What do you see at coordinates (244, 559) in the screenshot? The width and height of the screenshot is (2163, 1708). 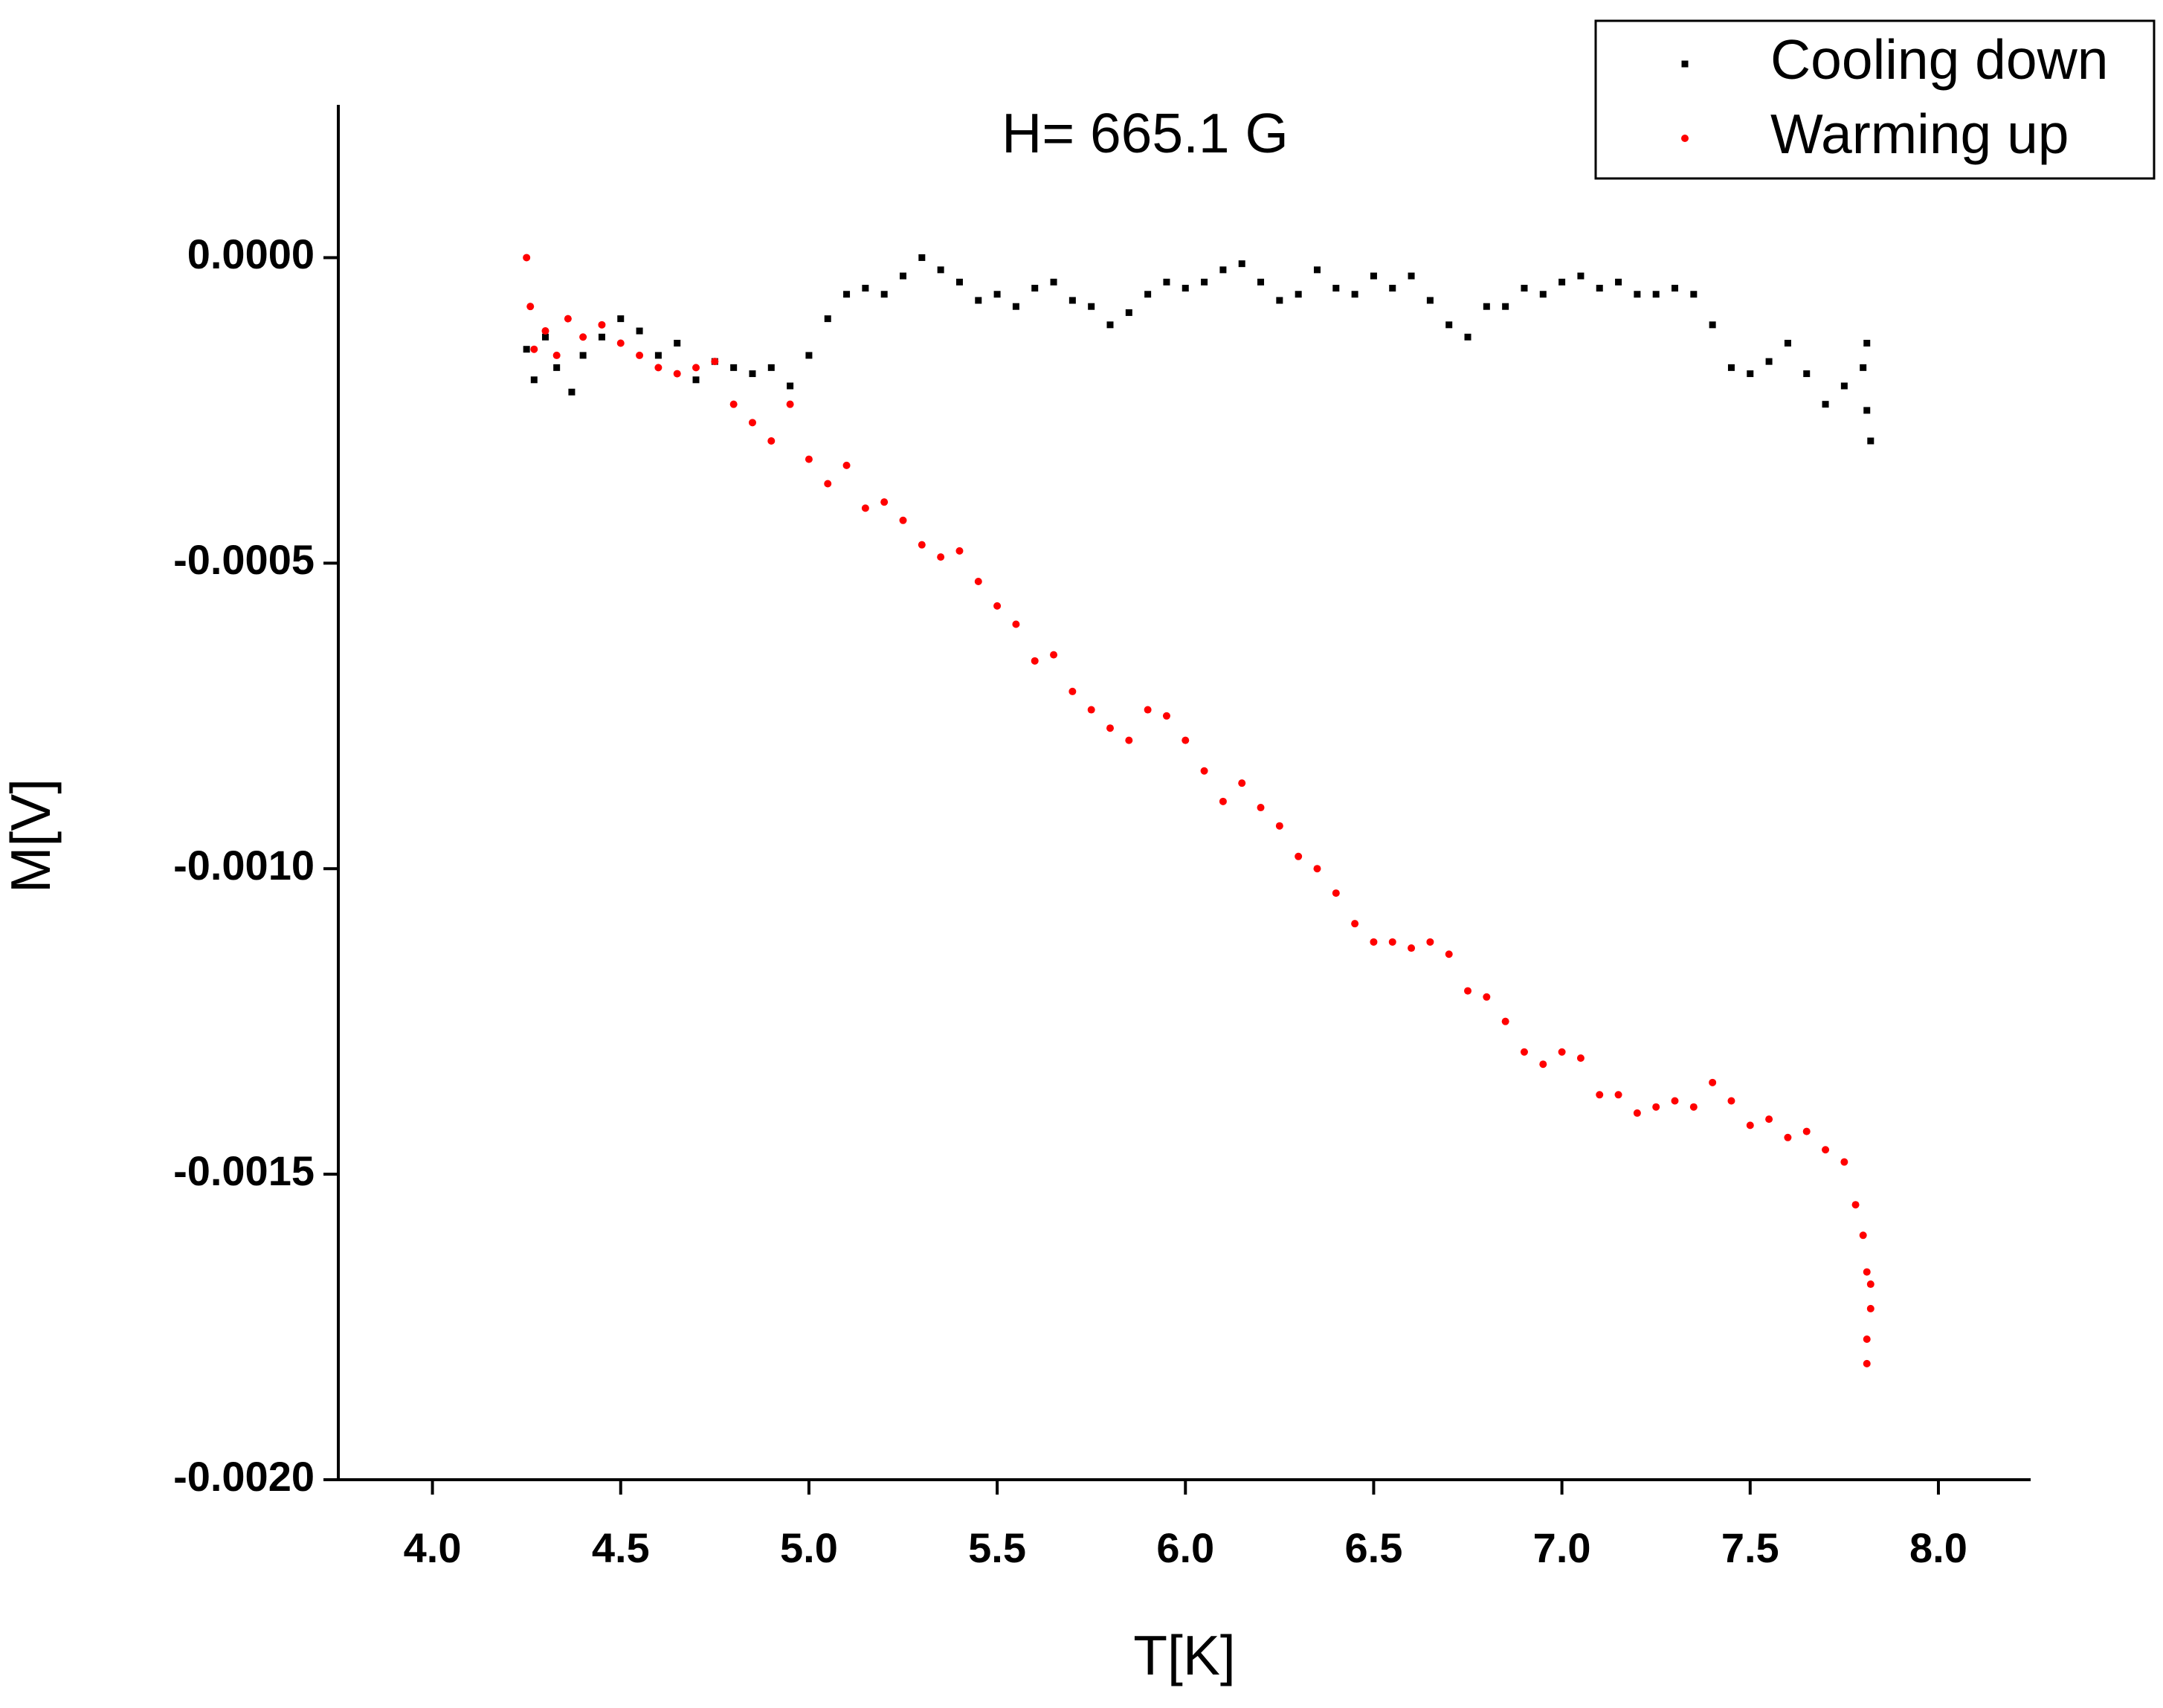 I see `y-tick-label: -0.0005` at bounding box center [244, 559].